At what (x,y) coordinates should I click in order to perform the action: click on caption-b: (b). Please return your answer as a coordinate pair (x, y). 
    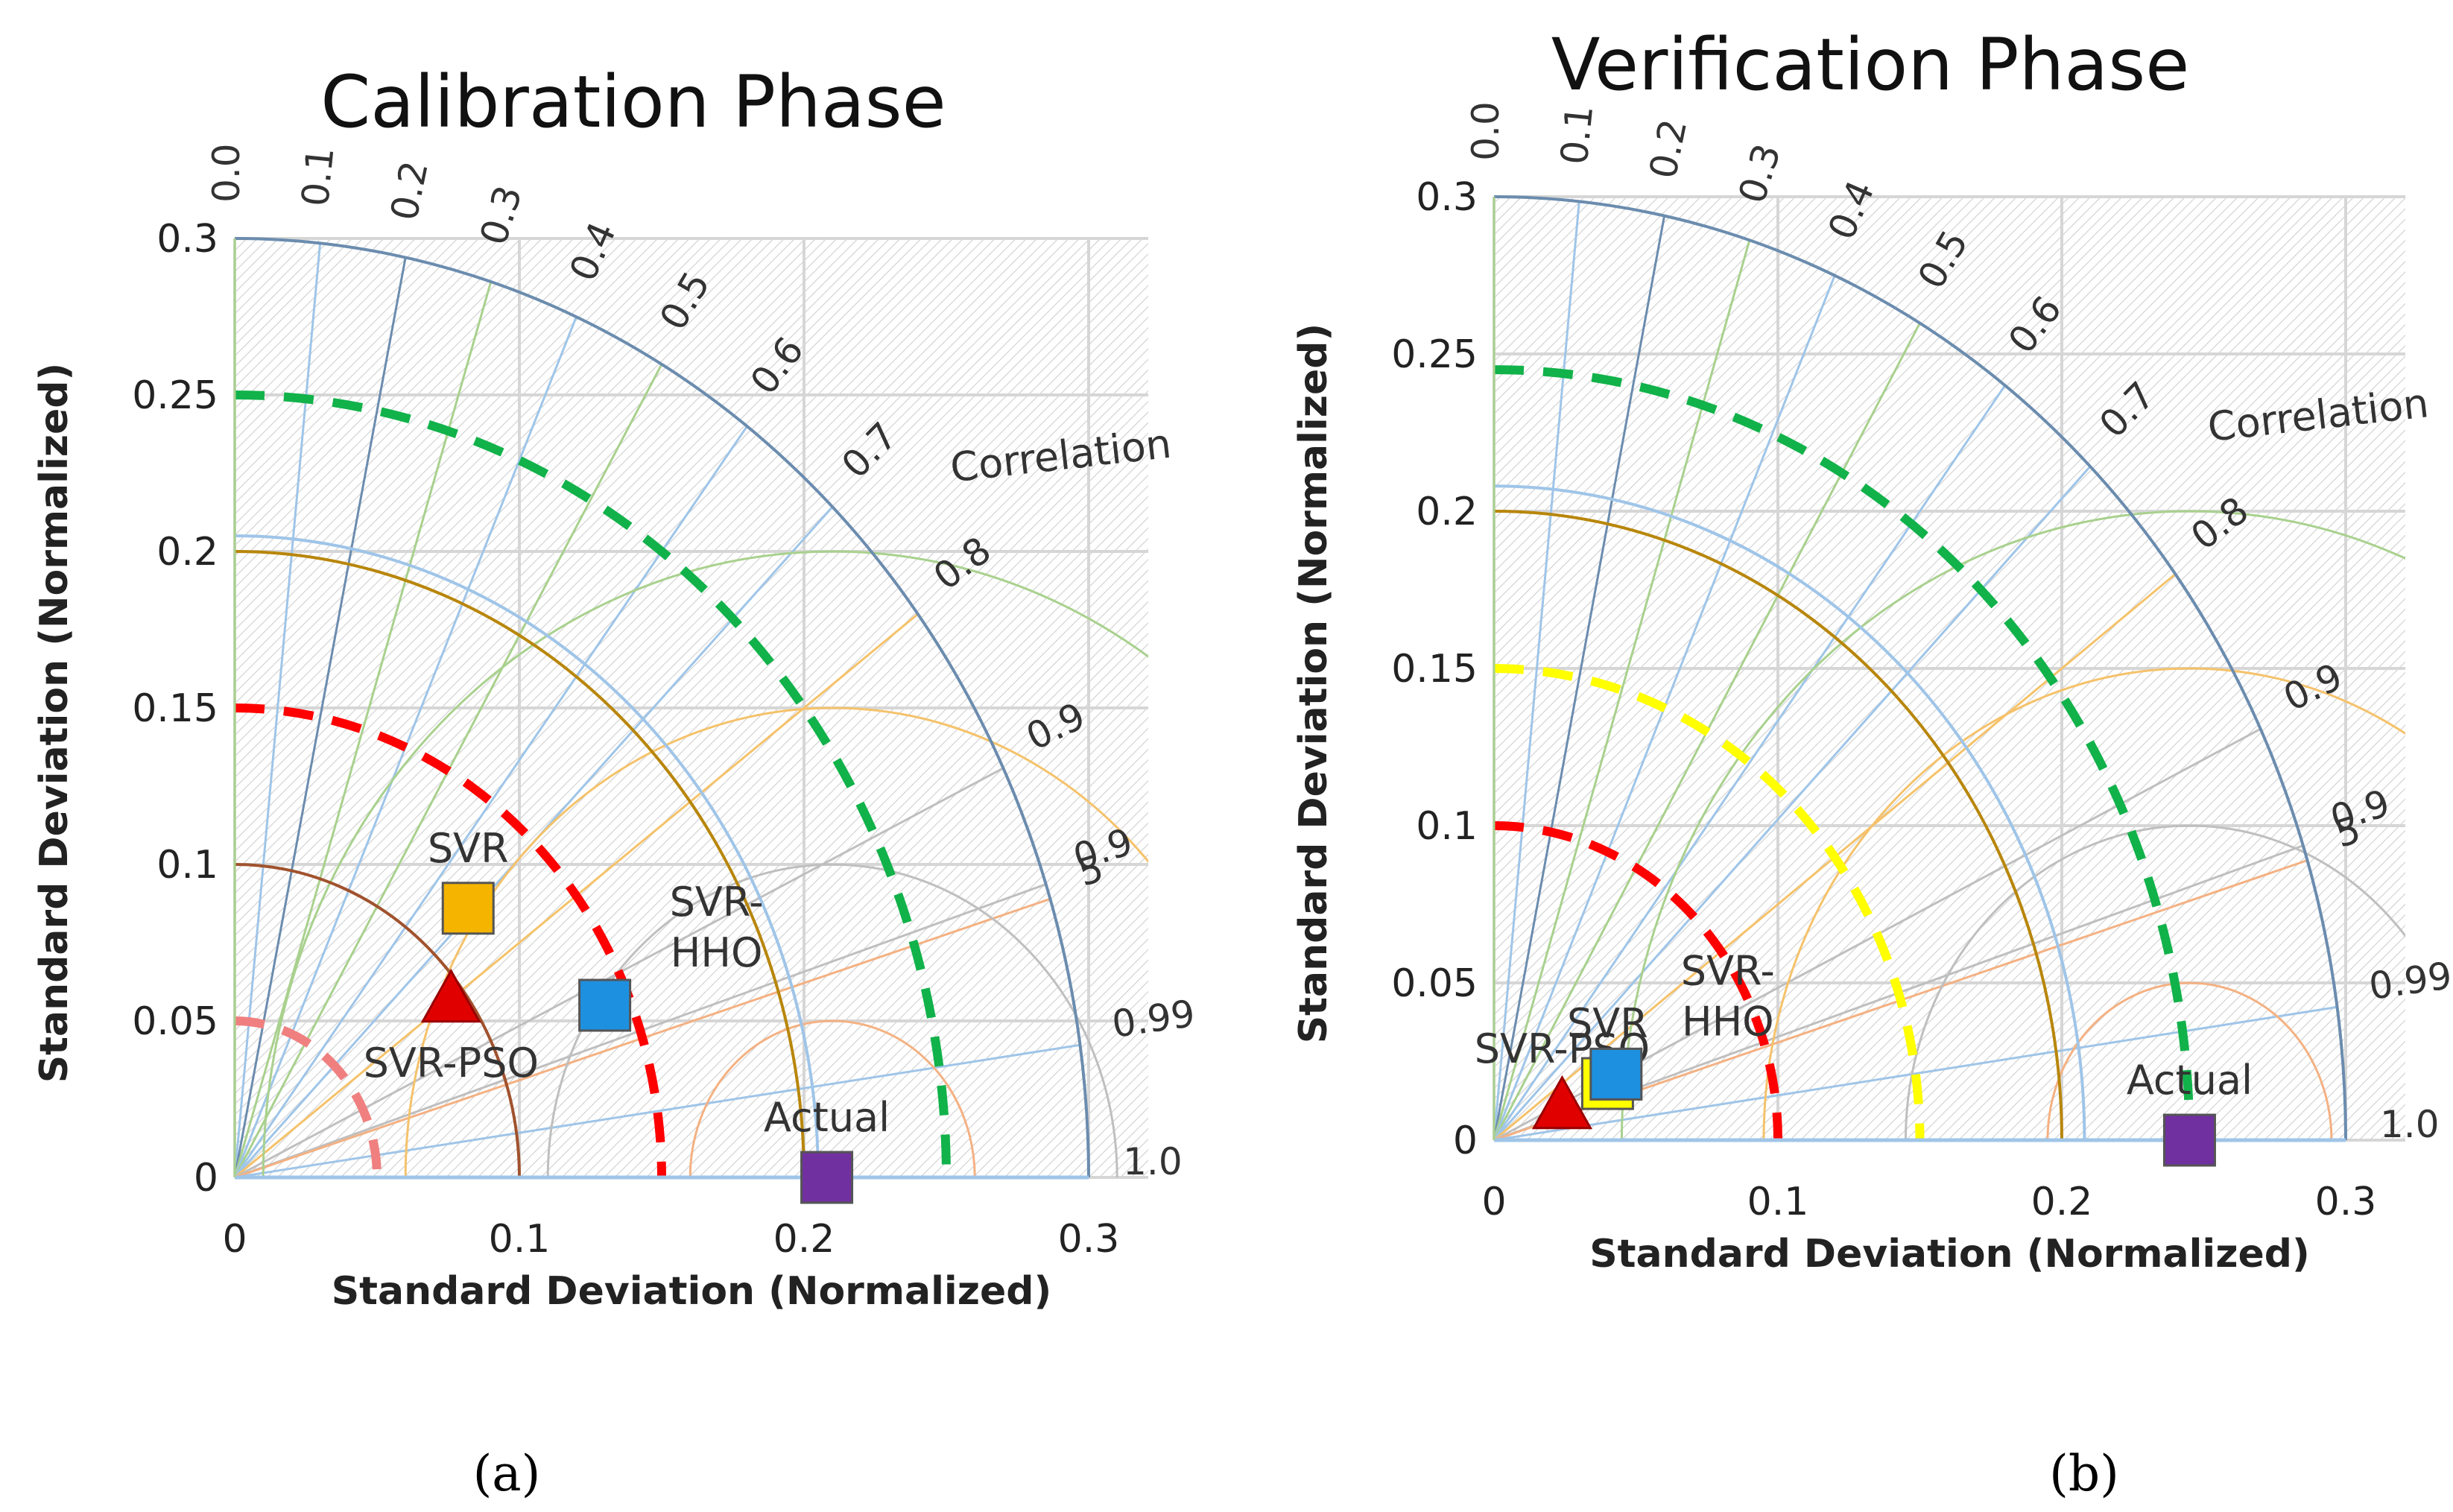
    Looking at the image, I should click on (2084, 1473).